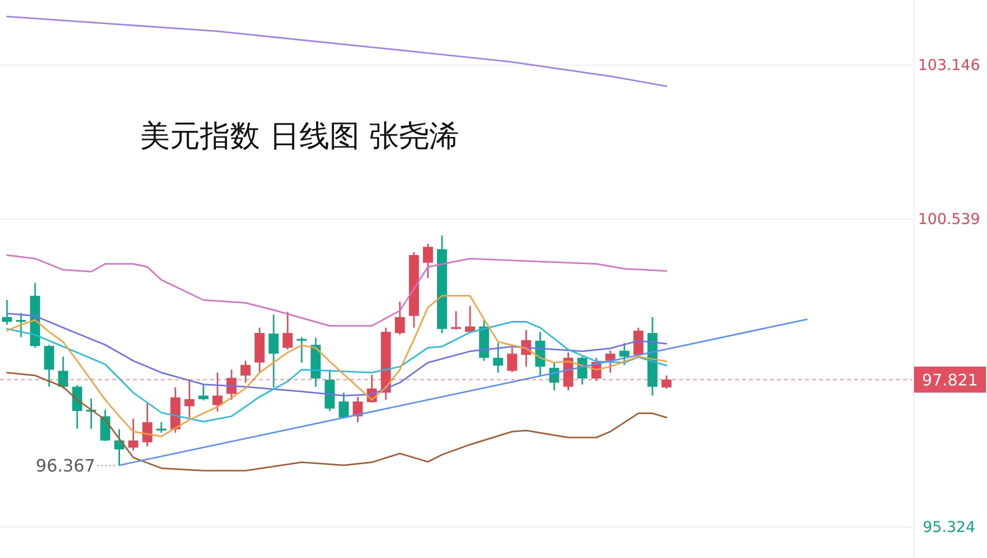  Describe the element at coordinates (950, 380) in the screenshot. I see `ref-line-label: 97.821` at that location.